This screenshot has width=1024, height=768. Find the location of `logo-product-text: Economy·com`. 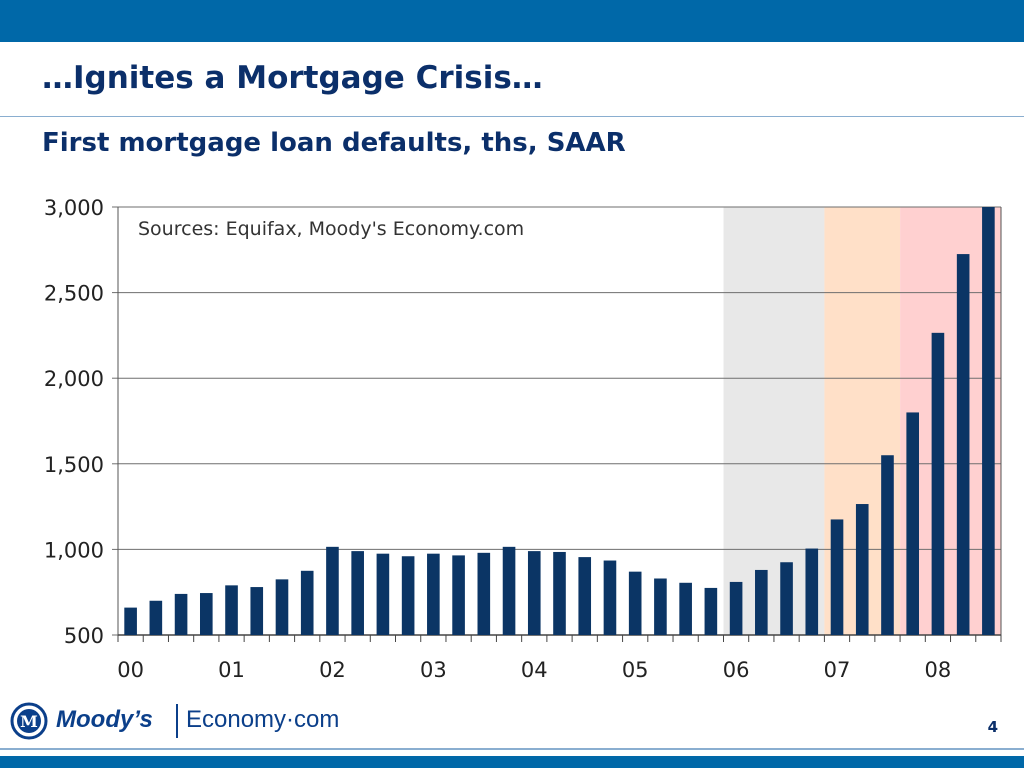

logo-product-text: Economy·com is located at coordinates (263, 719).